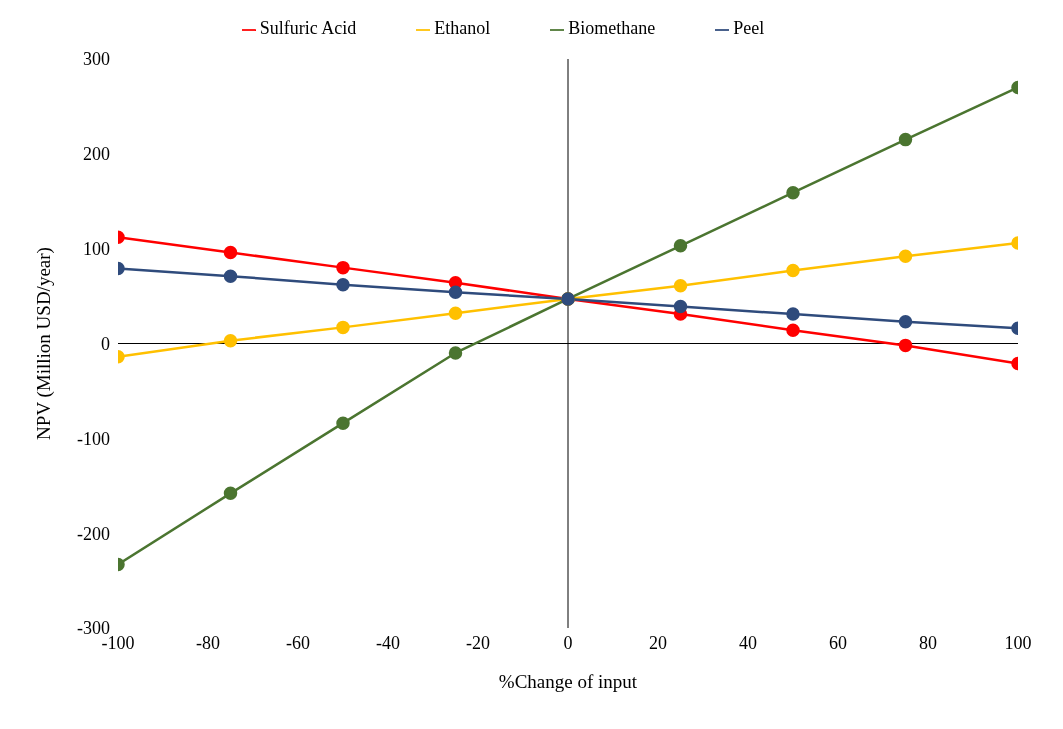  Describe the element at coordinates (96, 154) in the screenshot. I see `y-tick-label: 200` at that location.